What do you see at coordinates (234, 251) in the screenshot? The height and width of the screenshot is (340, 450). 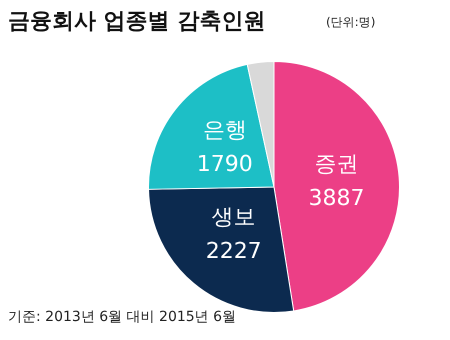 I see `data-label: 2227` at bounding box center [234, 251].